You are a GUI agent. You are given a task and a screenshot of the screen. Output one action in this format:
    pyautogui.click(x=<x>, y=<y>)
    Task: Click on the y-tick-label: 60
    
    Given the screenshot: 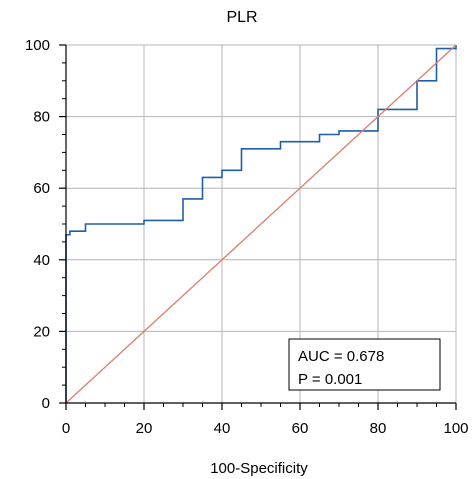 What is the action you would take?
    pyautogui.click(x=41, y=188)
    